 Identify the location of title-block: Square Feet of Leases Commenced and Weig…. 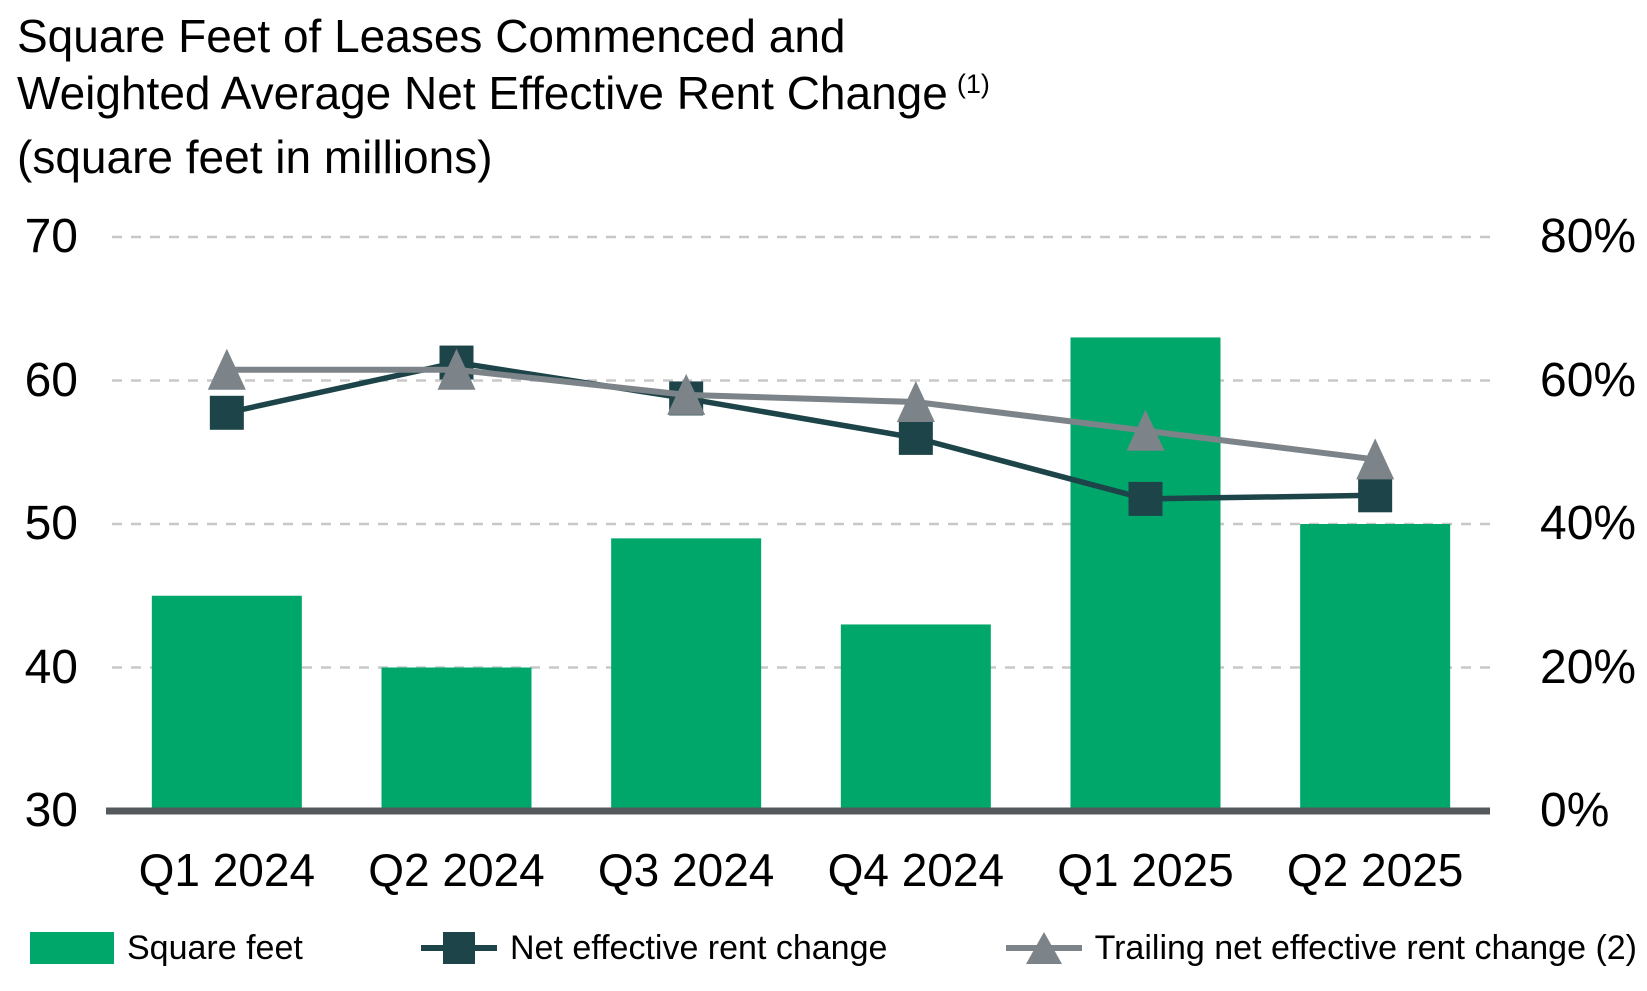
(503, 97).